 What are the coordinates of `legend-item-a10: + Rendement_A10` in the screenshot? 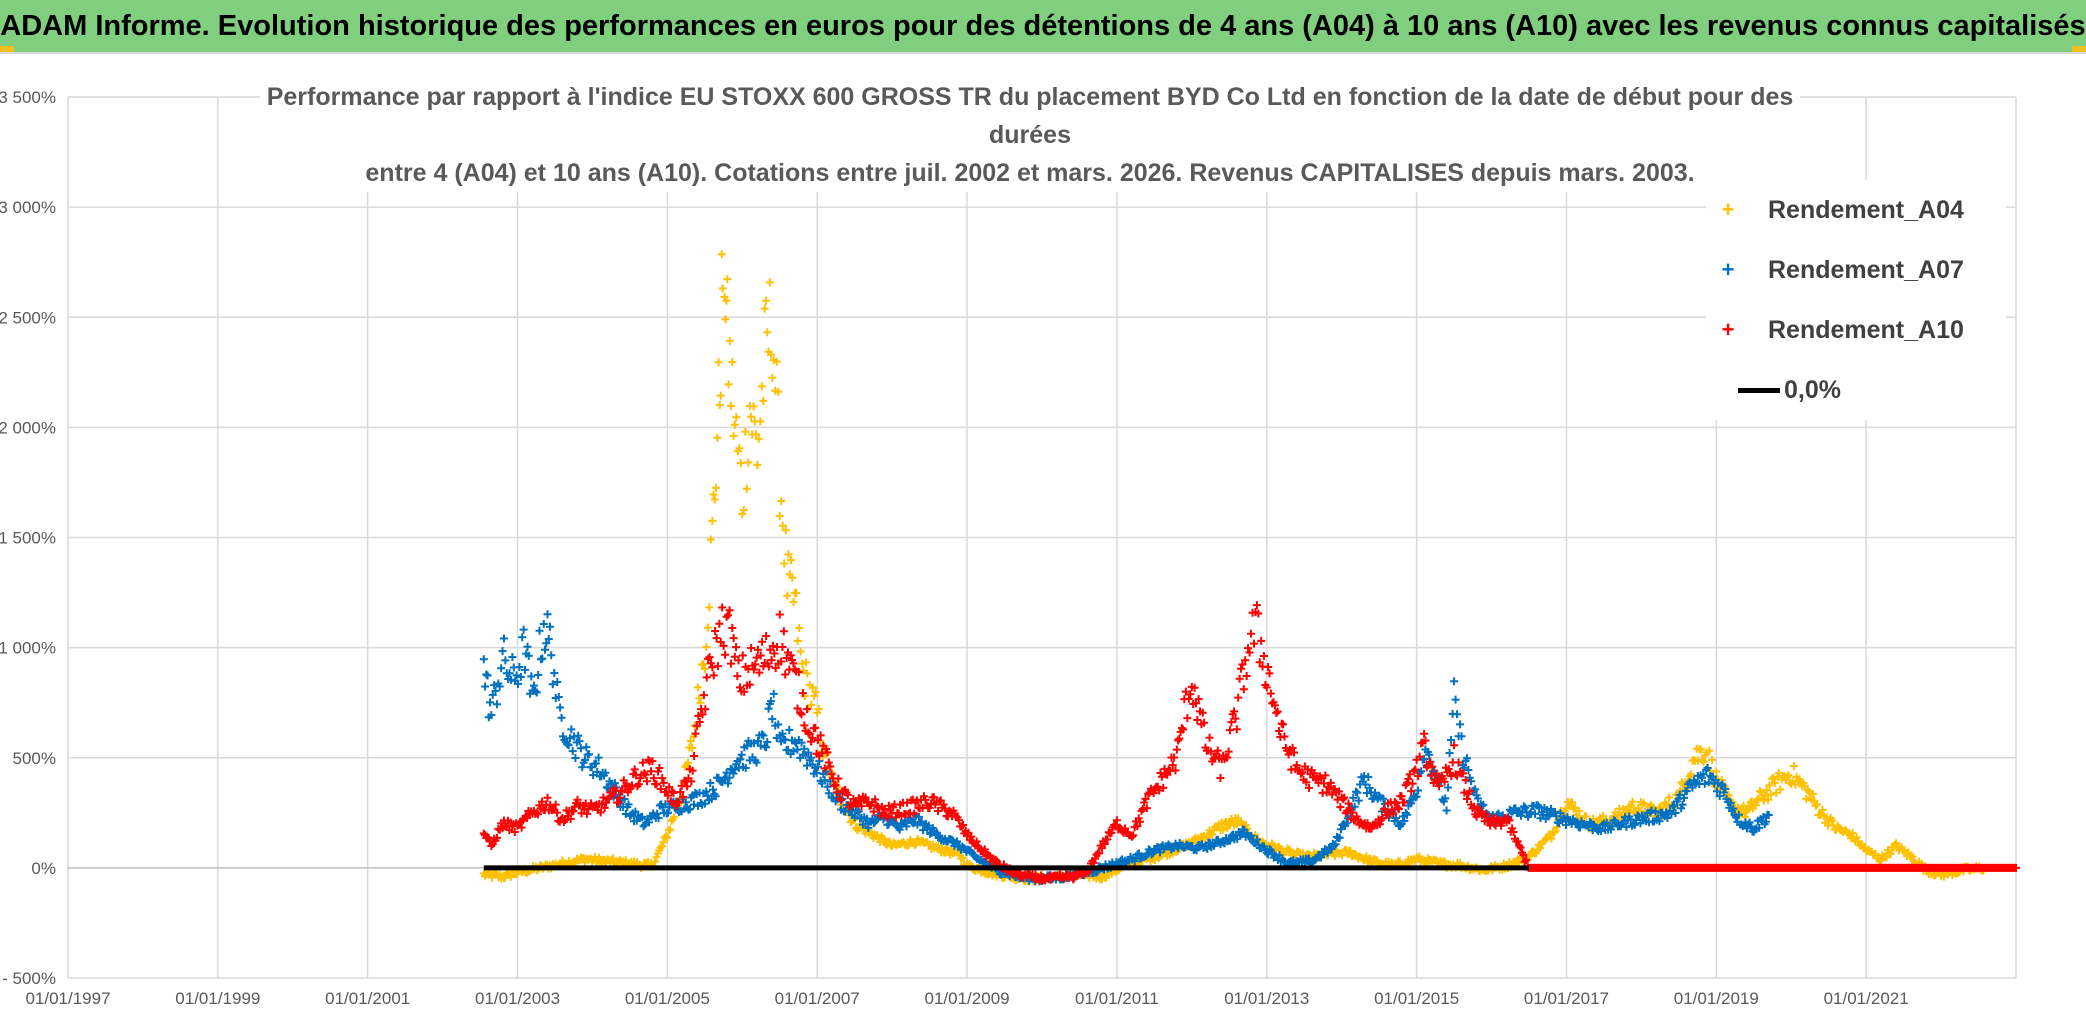 It's located at (1835, 330).